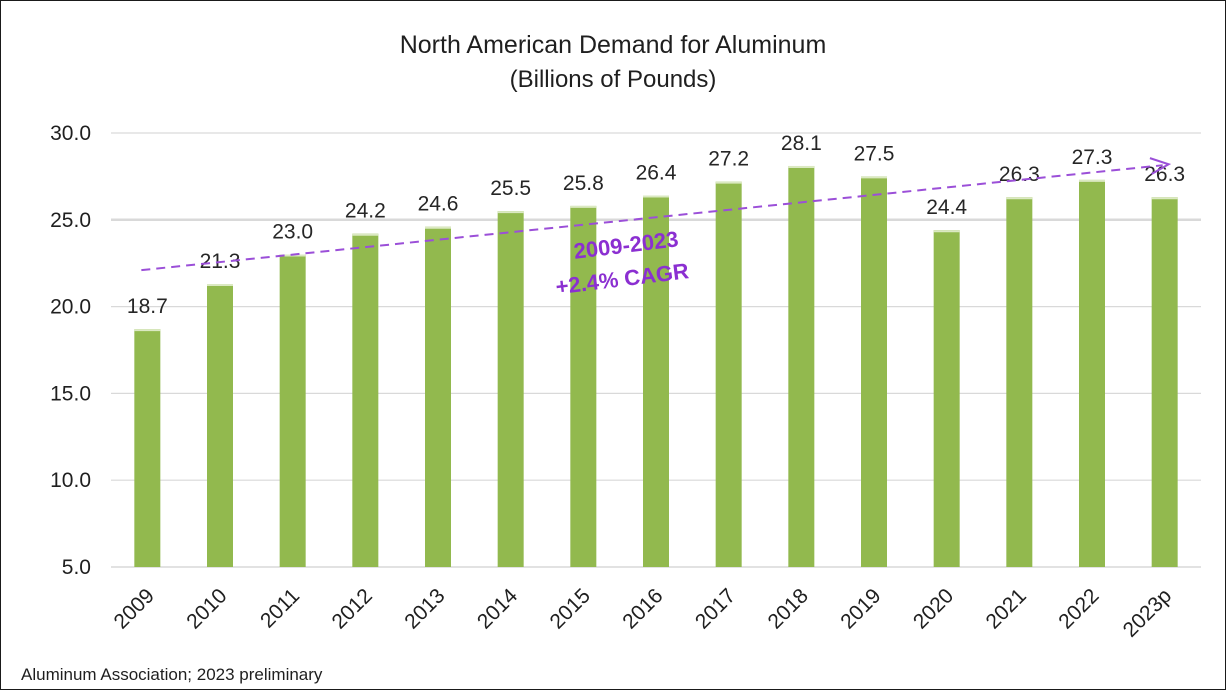  What do you see at coordinates (874, 371) in the screenshot?
I see `bar-2019` at bounding box center [874, 371].